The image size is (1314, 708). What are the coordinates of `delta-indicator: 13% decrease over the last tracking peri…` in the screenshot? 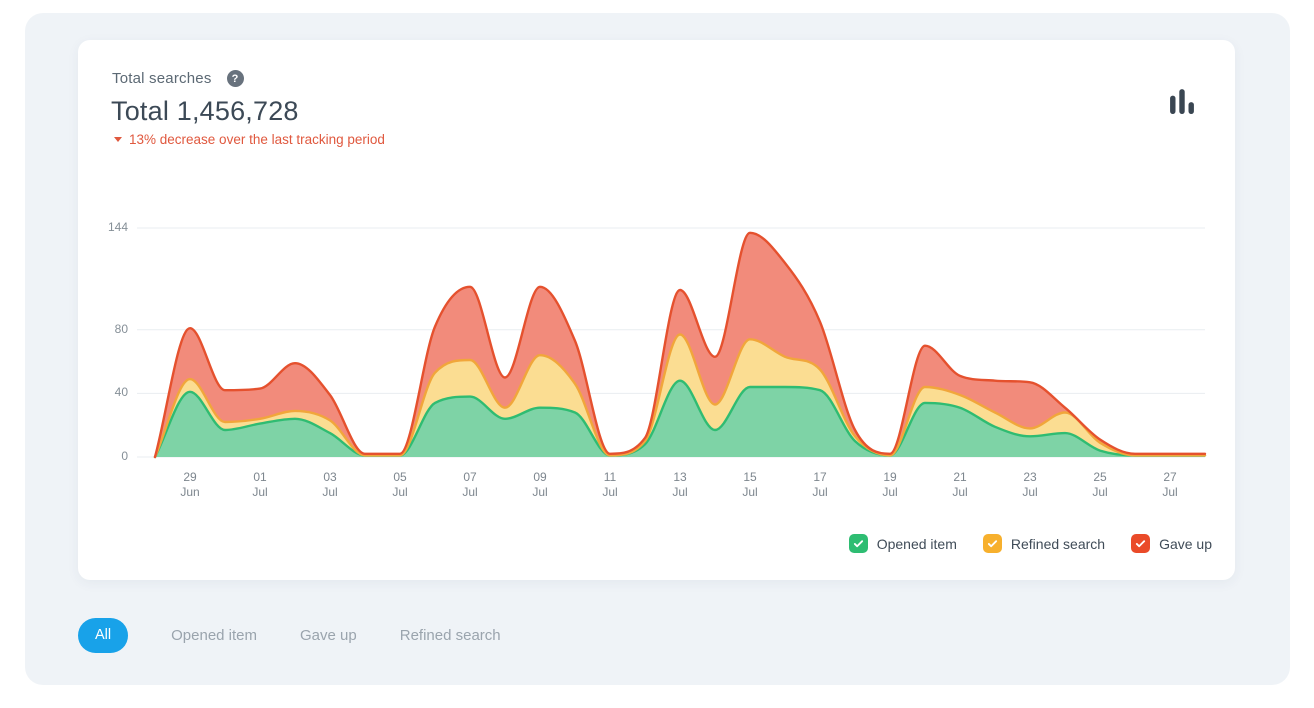 It's located at (249, 139).